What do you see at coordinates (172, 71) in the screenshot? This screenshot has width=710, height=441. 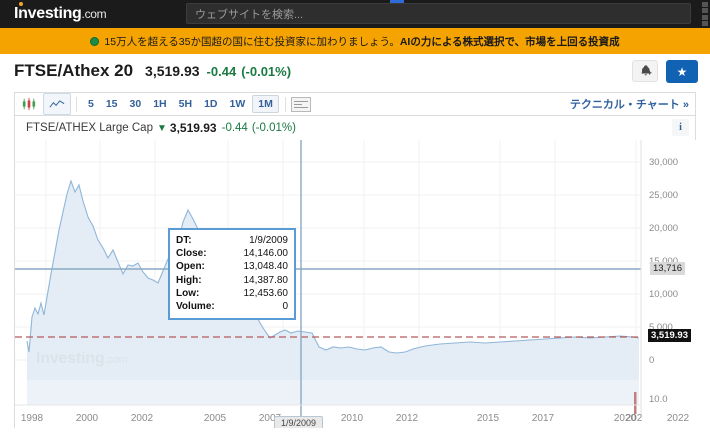 I see `instrument-last-price: 3,519.93` at bounding box center [172, 71].